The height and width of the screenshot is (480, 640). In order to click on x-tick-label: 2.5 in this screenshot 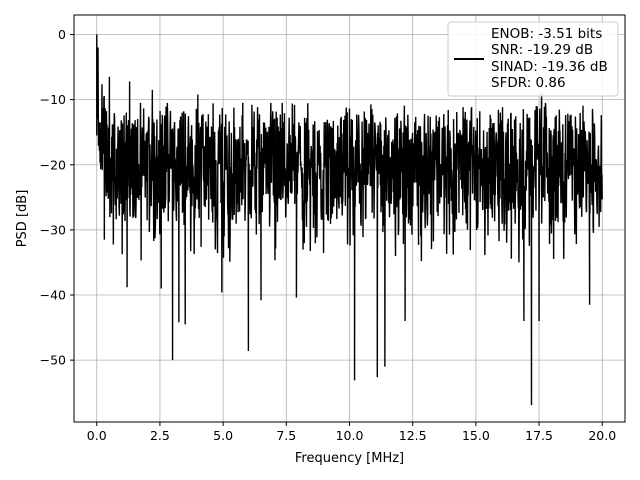, I will do `click(160, 435)`.